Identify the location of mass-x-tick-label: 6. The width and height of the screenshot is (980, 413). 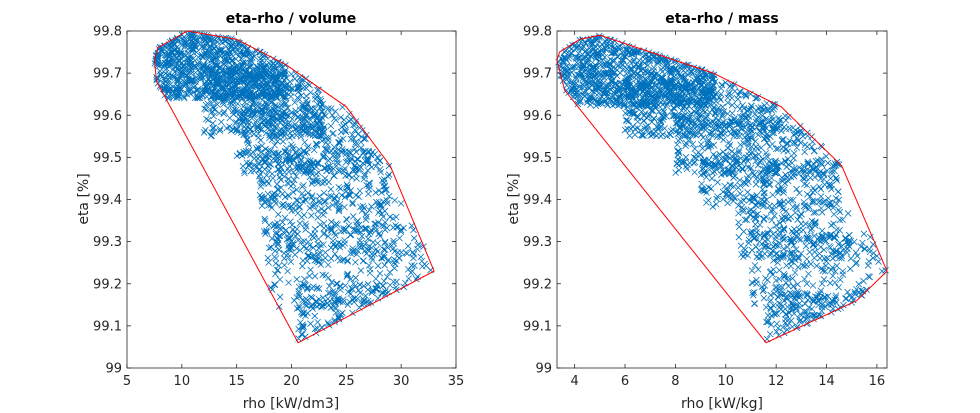
(625, 381).